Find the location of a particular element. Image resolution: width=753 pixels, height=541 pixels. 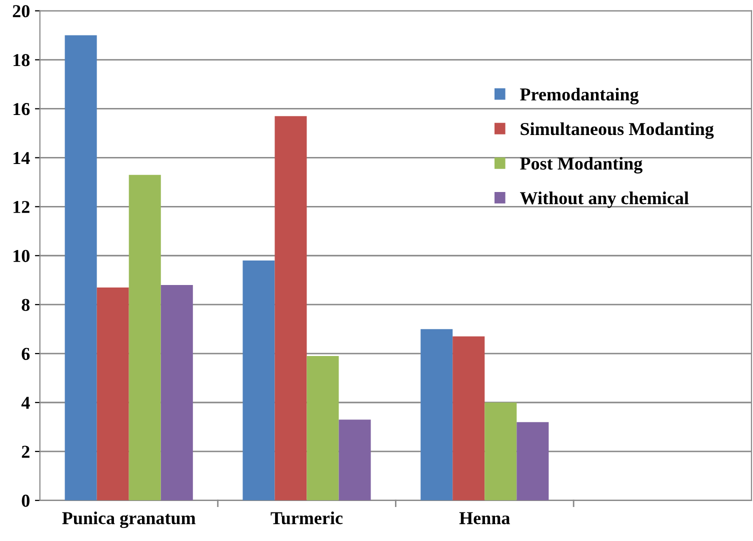

y-tick-label: 6 is located at coordinates (26, 354).